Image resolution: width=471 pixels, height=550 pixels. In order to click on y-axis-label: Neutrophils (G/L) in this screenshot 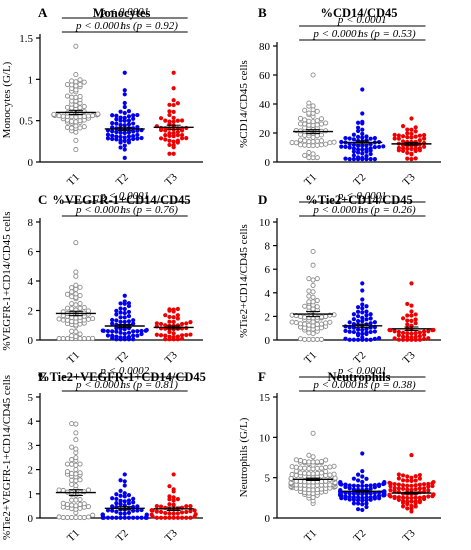, I will do `click(244, 457)`.